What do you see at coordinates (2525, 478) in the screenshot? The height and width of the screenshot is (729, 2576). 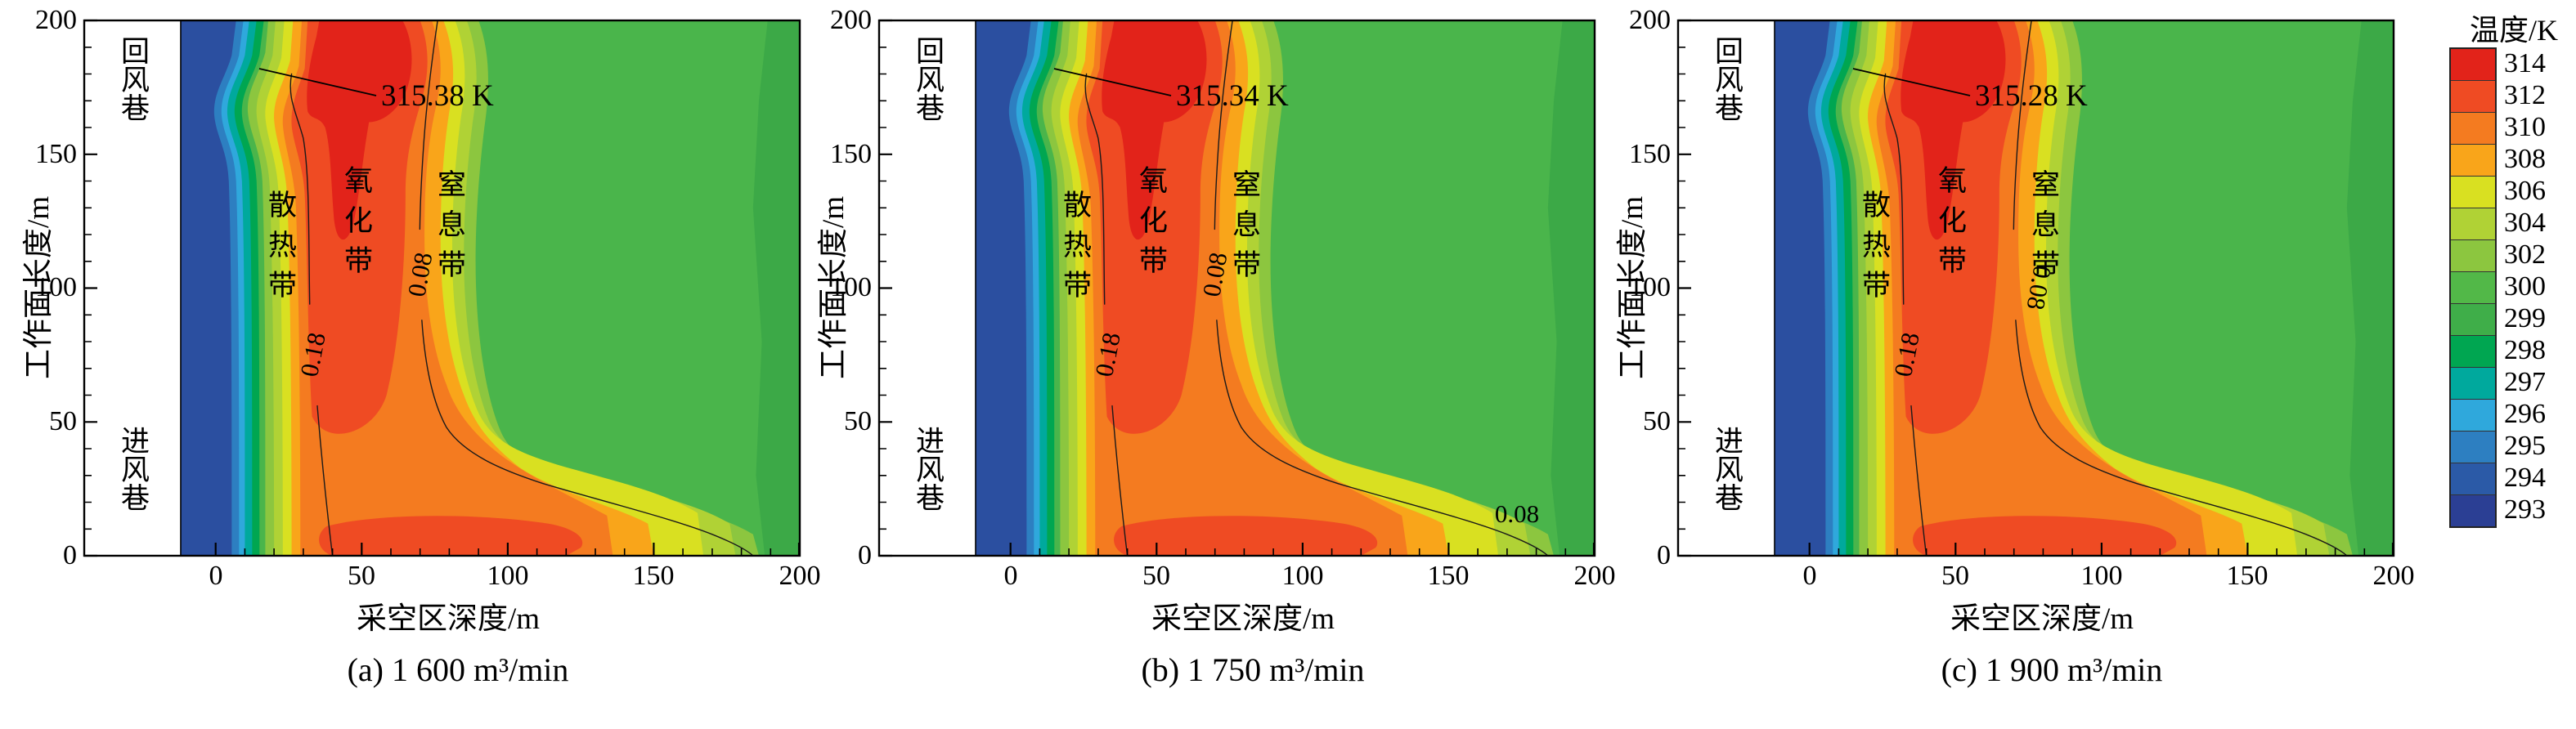 I see `colorbar-tick-label: 294` at bounding box center [2525, 478].